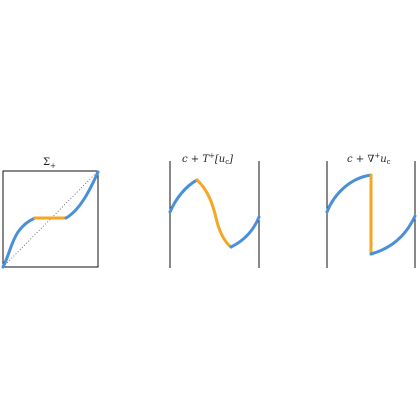 This screenshot has height=420, width=420. I want to click on panel3-title: c + ∇+uc, so click(369, 159).